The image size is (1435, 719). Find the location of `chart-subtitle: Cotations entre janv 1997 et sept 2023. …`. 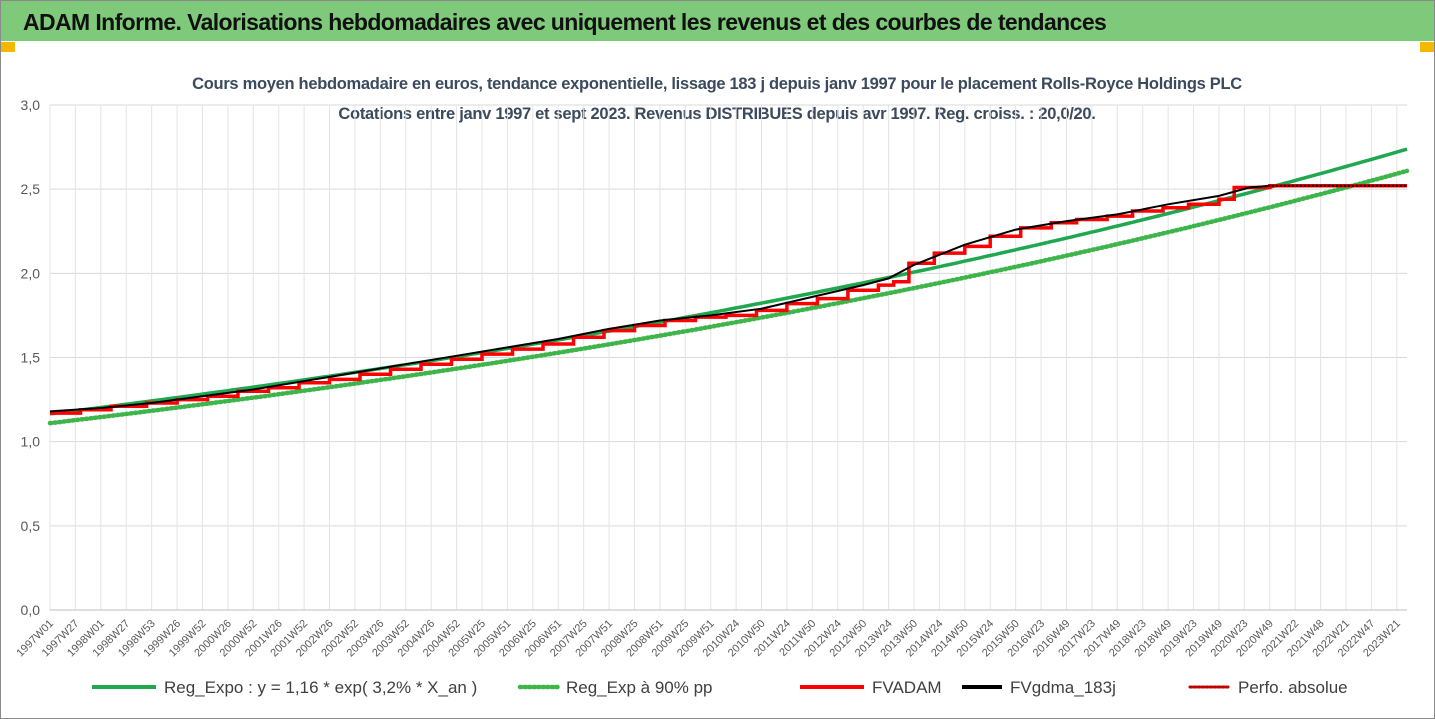

chart-subtitle: Cotations entre janv 1997 et sept 2023. … is located at coordinates (716, 114).